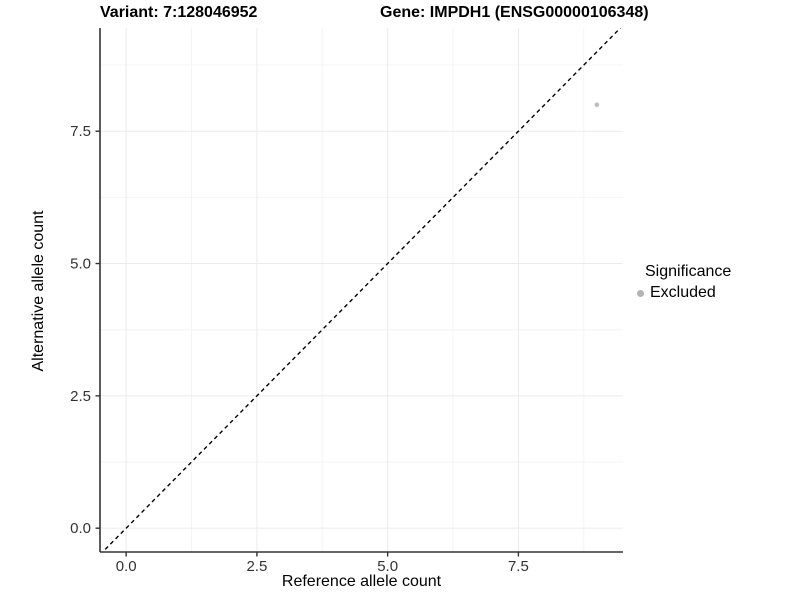  Describe the element at coordinates (126, 566) in the screenshot. I see `x-tick-label: 0.0` at that location.